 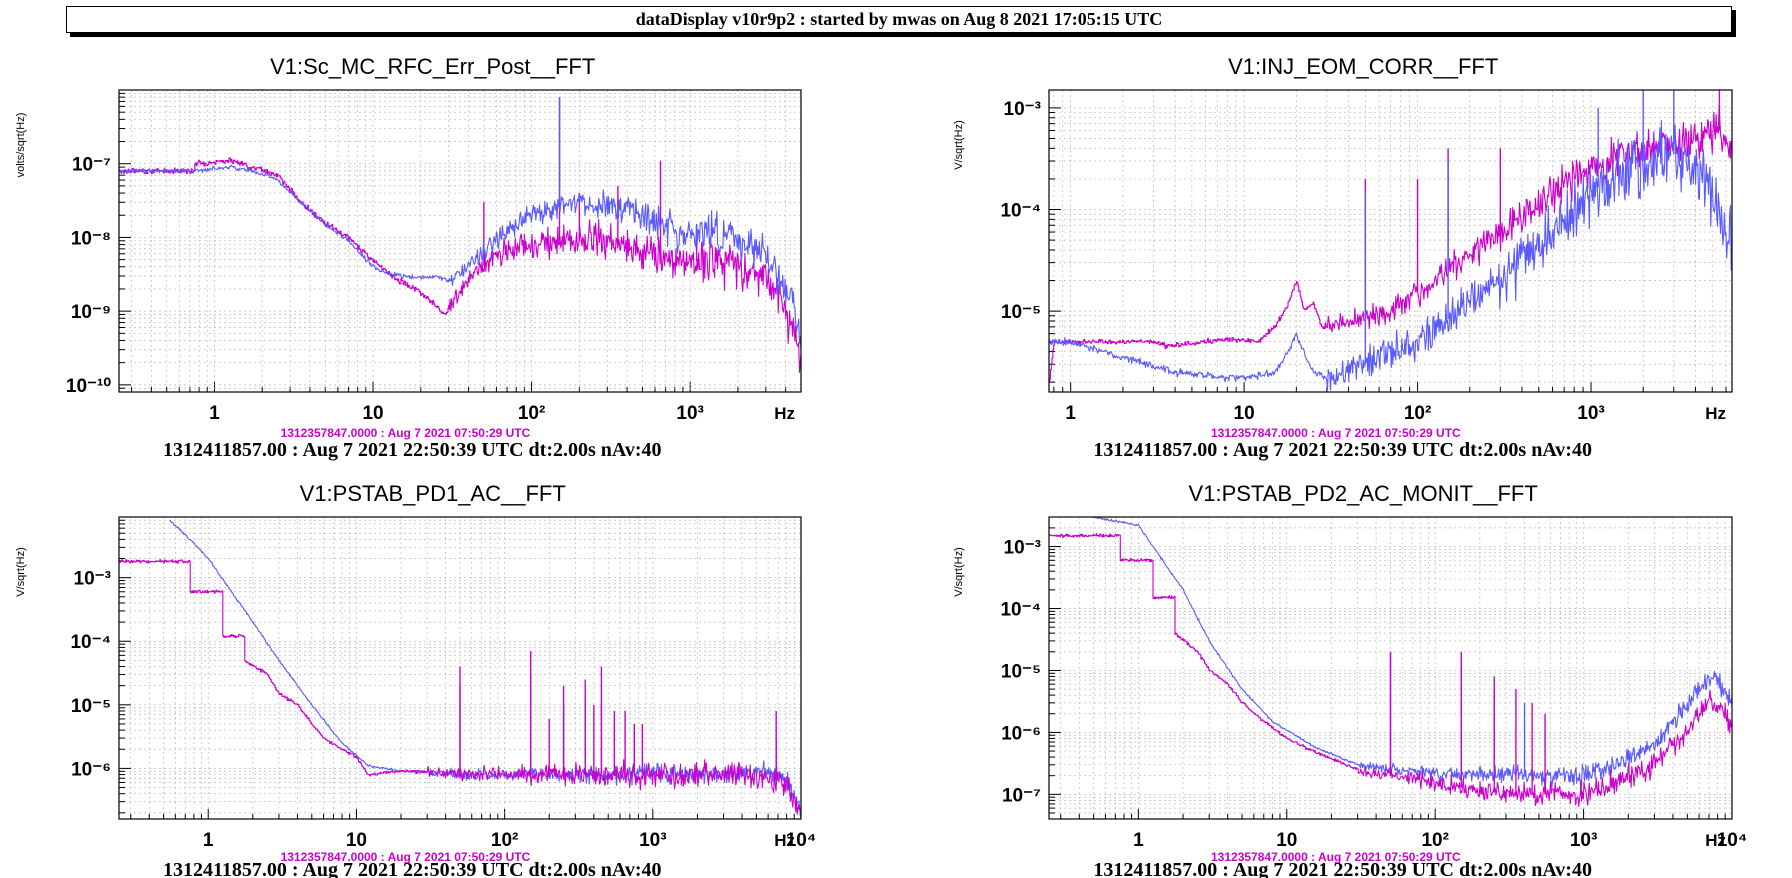 What do you see at coordinates (91, 312) in the screenshot?
I see `y-tick-label: 10⁻⁹` at bounding box center [91, 312].